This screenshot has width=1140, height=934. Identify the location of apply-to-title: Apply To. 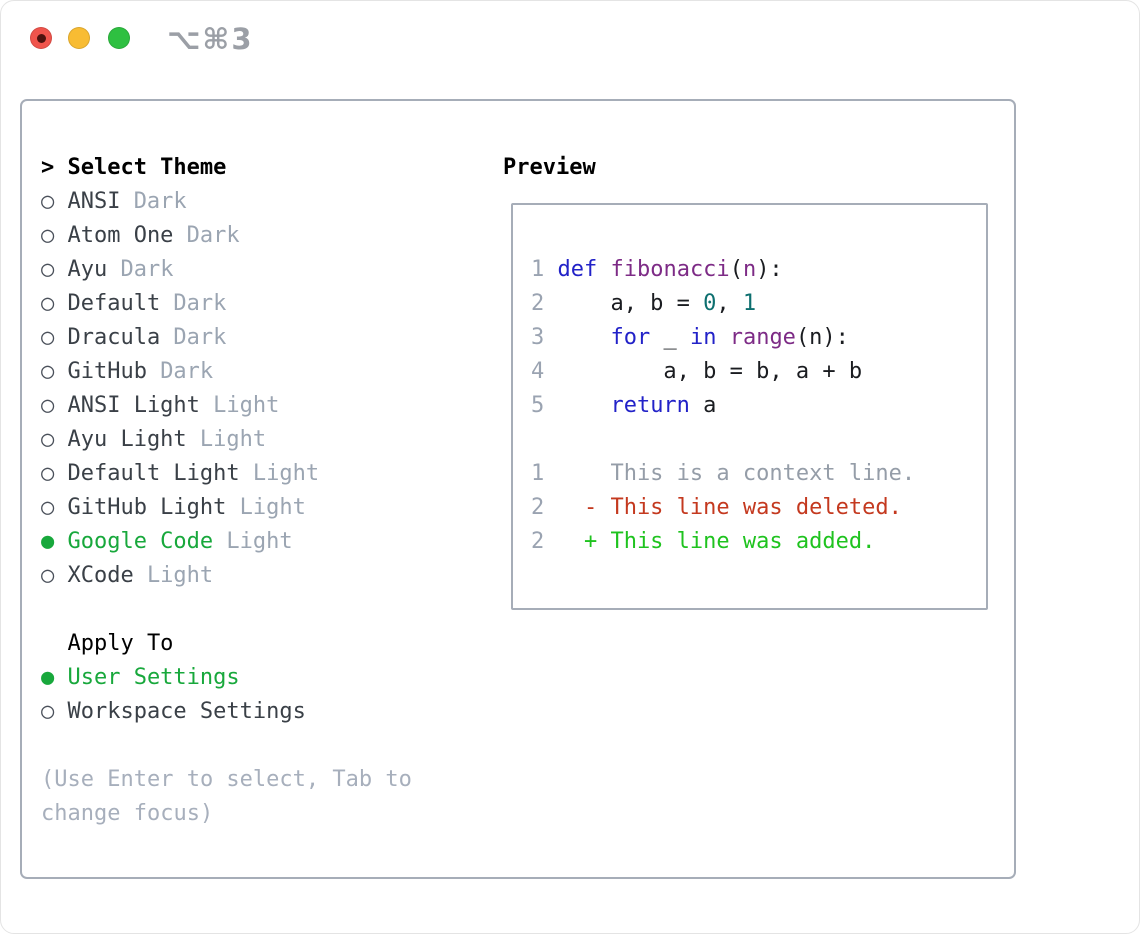
(120, 643).